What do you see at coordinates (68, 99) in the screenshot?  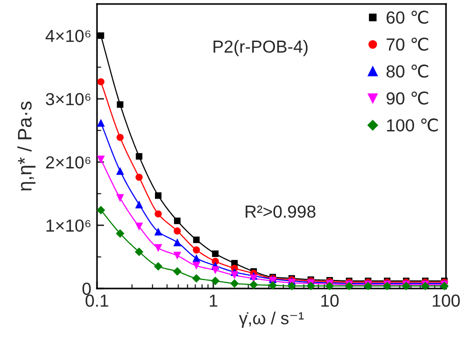 I see `y-tick-label: 3×10⁶` at bounding box center [68, 99].